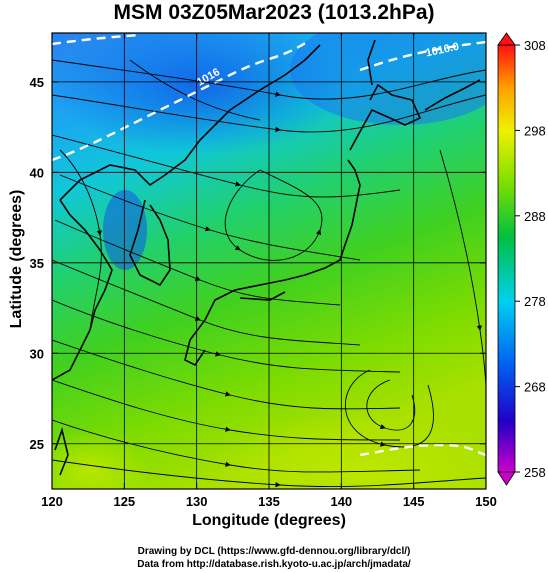  What do you see at coordinates (506, 258) in the screenshot?
I see `colorbar-body` at bounding box center [506, 258].